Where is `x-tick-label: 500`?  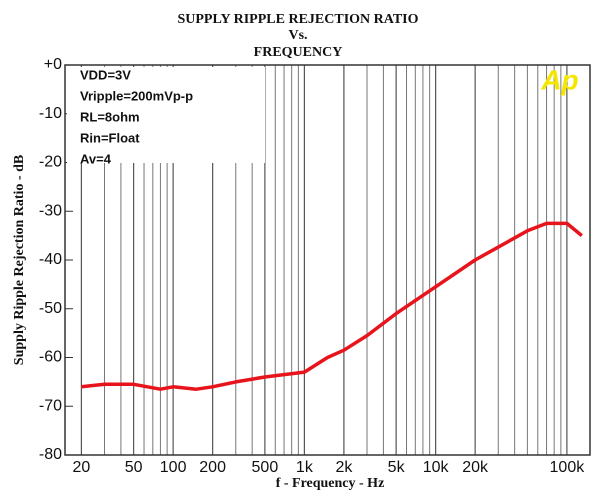 x-tick-label: 500 is located at coordinates (265, 467).